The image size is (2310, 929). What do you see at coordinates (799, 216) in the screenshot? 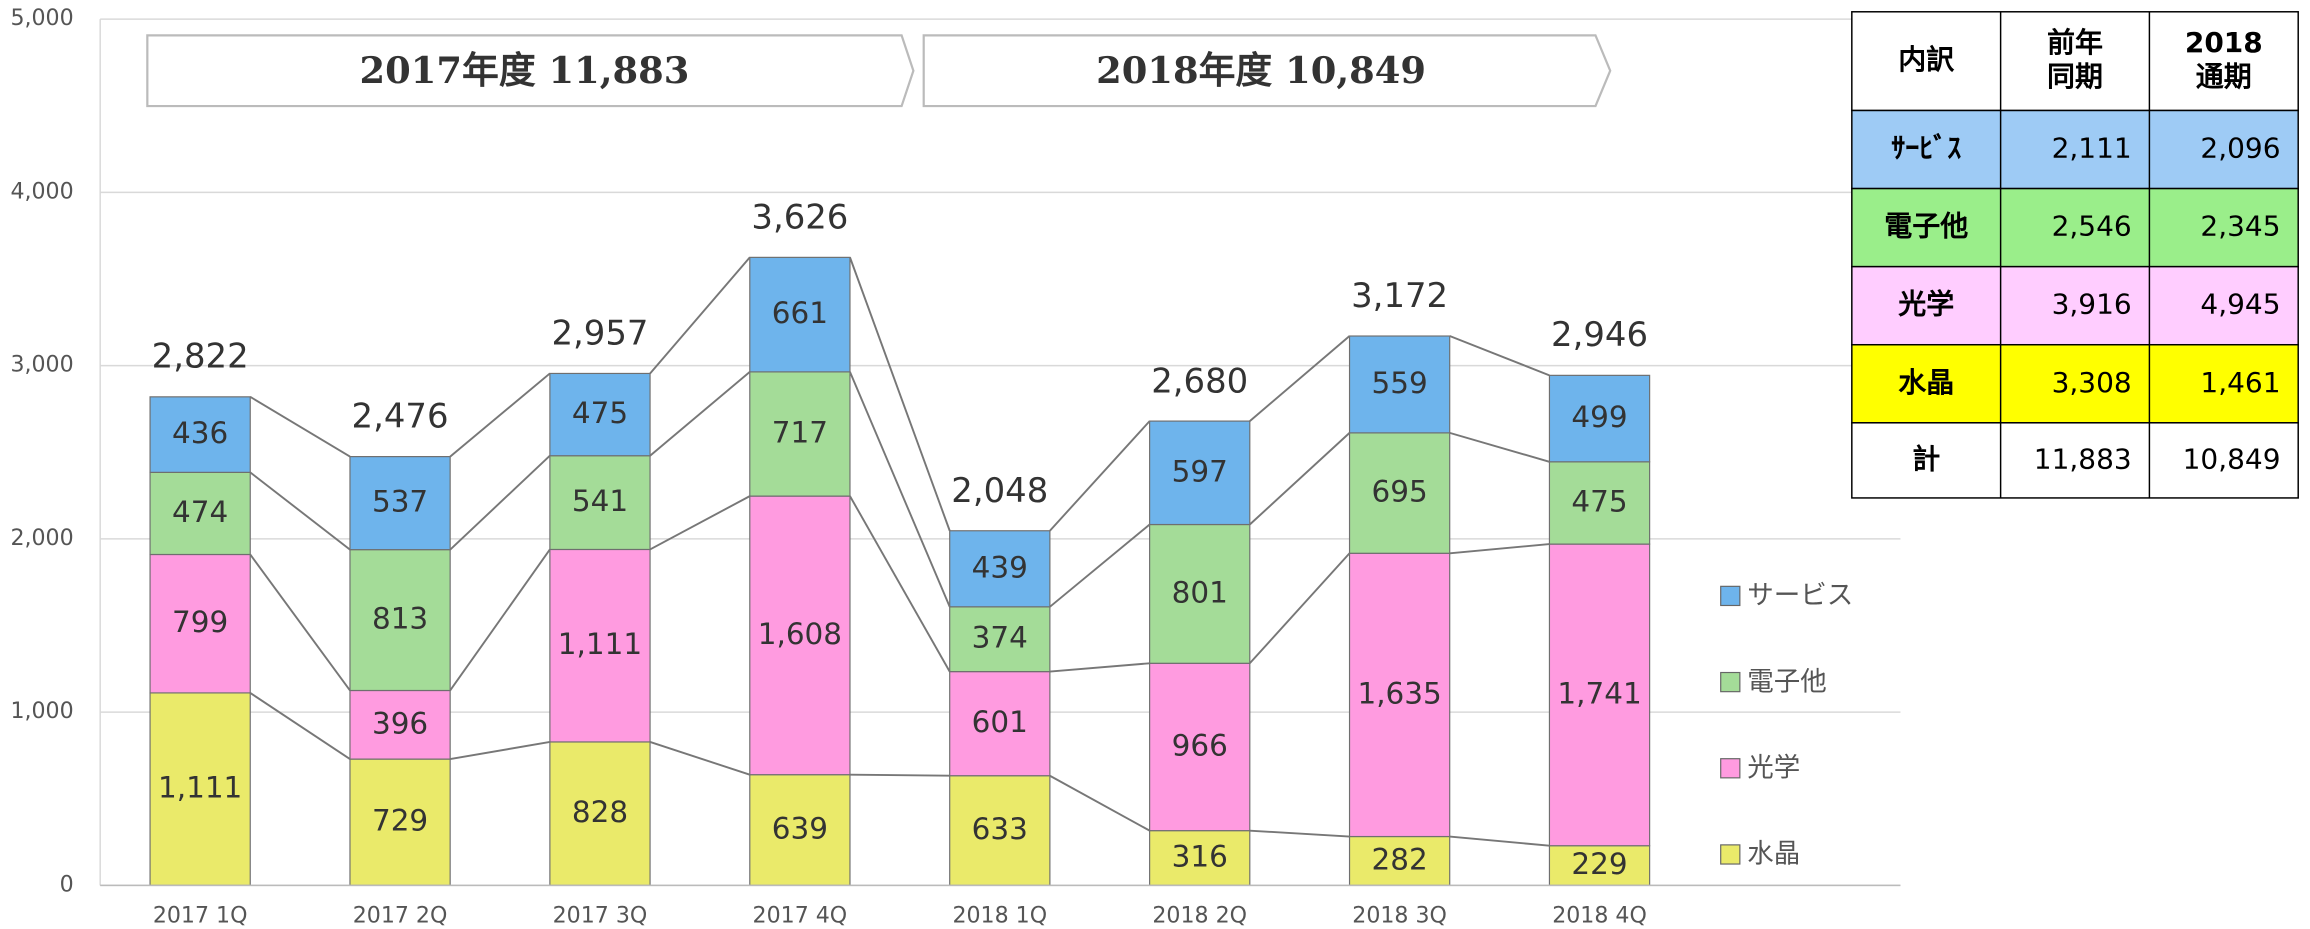
I see `total-label: 3,626` at bounding box center [799, 216].